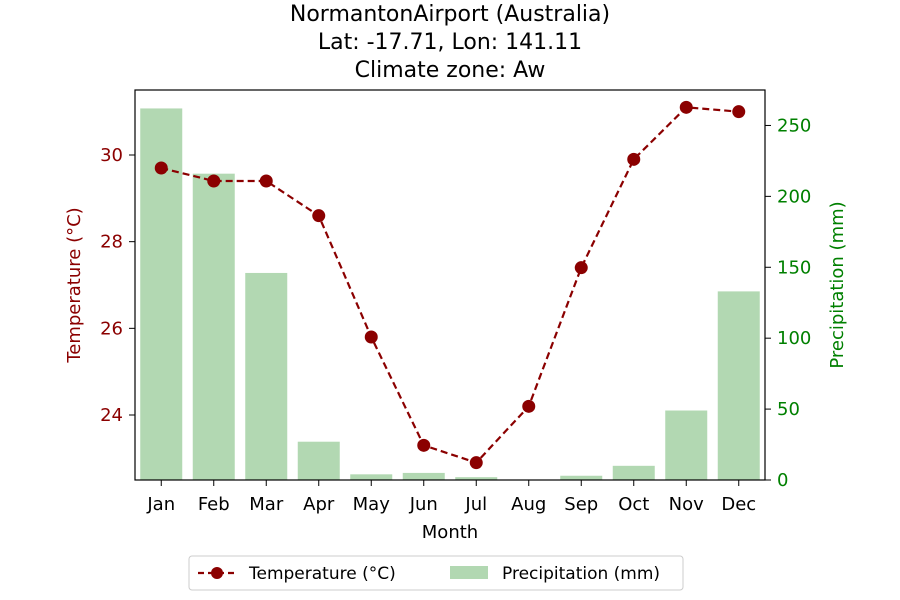 The width and height of the screenshot is (900, 600). What do you see at coordinates (111, 328) in the screenshot?
I see `left-tick-label: 26` at bounding box center [111, 328].